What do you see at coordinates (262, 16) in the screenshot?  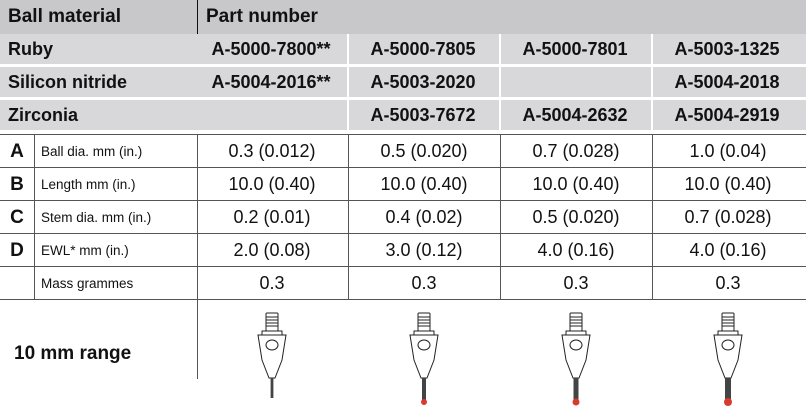 I see `header-part-number: Part number` at bounding box center [262, 16].